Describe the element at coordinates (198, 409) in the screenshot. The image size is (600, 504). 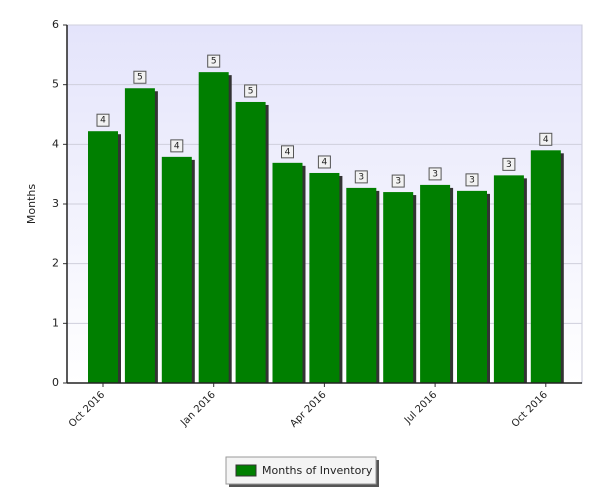
I see `x-tick-label: Jan 2016` at that location.